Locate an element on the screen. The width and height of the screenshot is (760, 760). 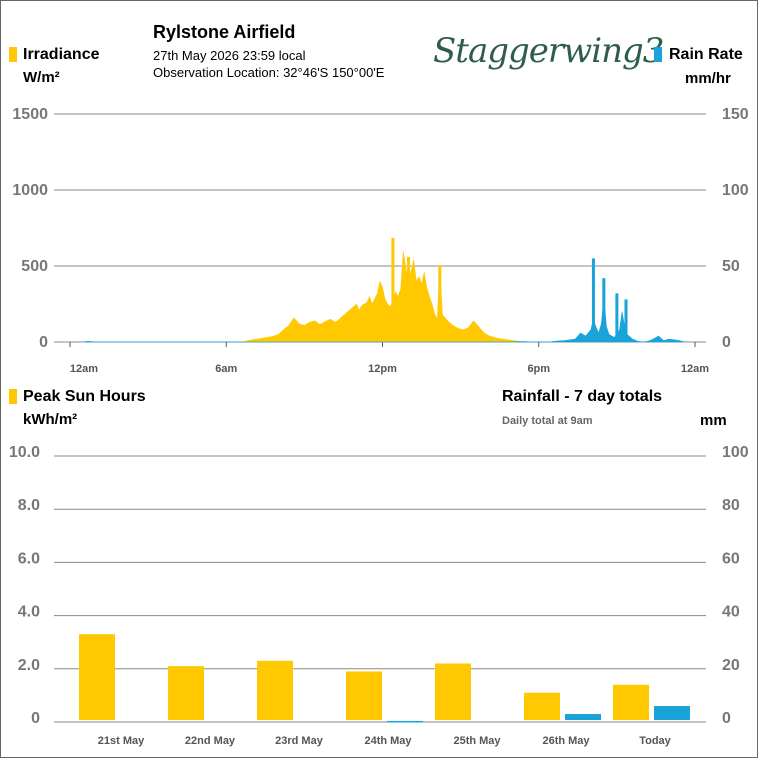
rainfall-title: Rainfall - 7 day totals is located at coordinates (582, 396).